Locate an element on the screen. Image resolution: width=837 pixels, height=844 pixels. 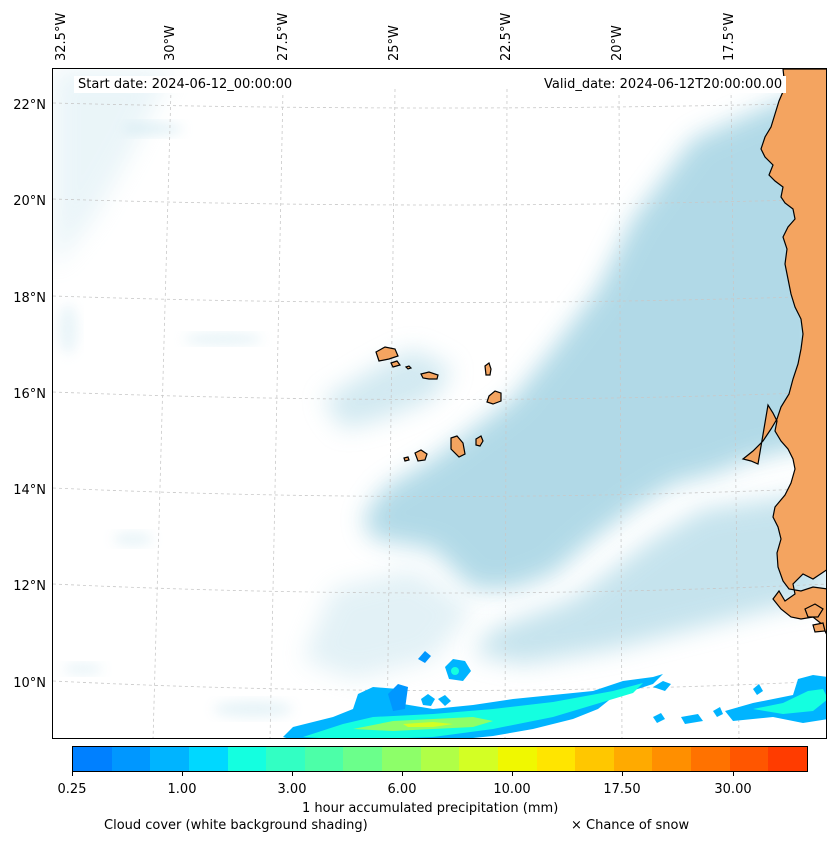
land-africa-coast is located at coordinates (783, 352).